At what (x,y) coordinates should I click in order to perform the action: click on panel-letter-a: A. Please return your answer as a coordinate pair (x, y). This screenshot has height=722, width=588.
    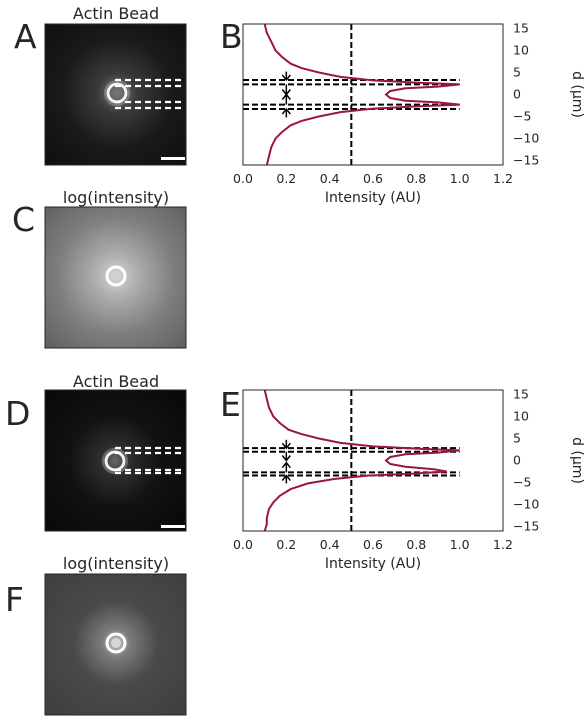
    Looking at the image, I should click on (25, 36).